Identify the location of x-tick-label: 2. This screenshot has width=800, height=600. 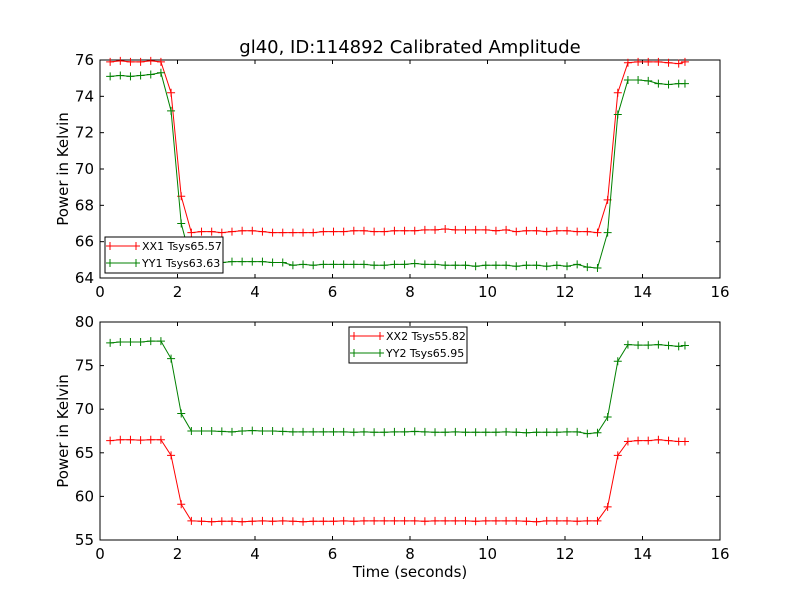
(178, 292).